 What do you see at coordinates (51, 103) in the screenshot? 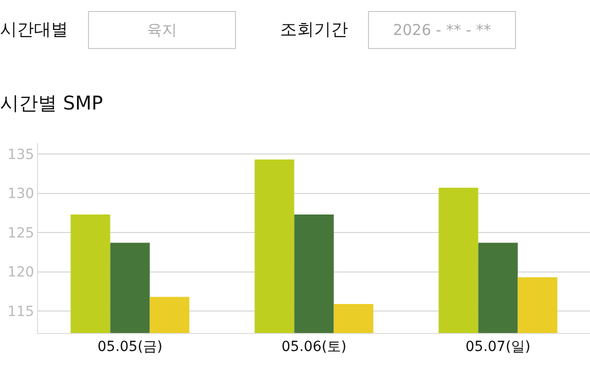
I see `chart-title: 시간별 SMP` at bounding box center [51, 103].